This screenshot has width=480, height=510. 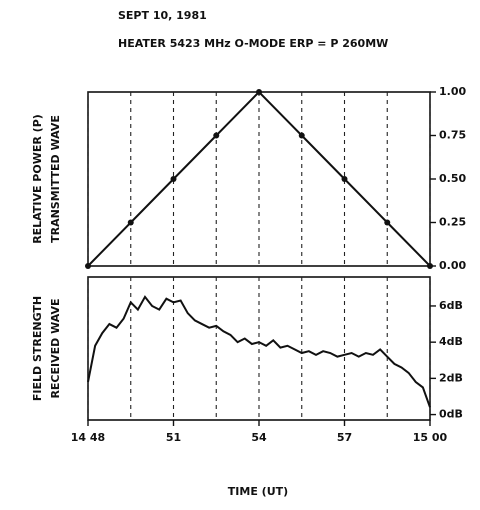 I want to click on chart-title: SEPT 10, 1981, so click(x=162, y=15).